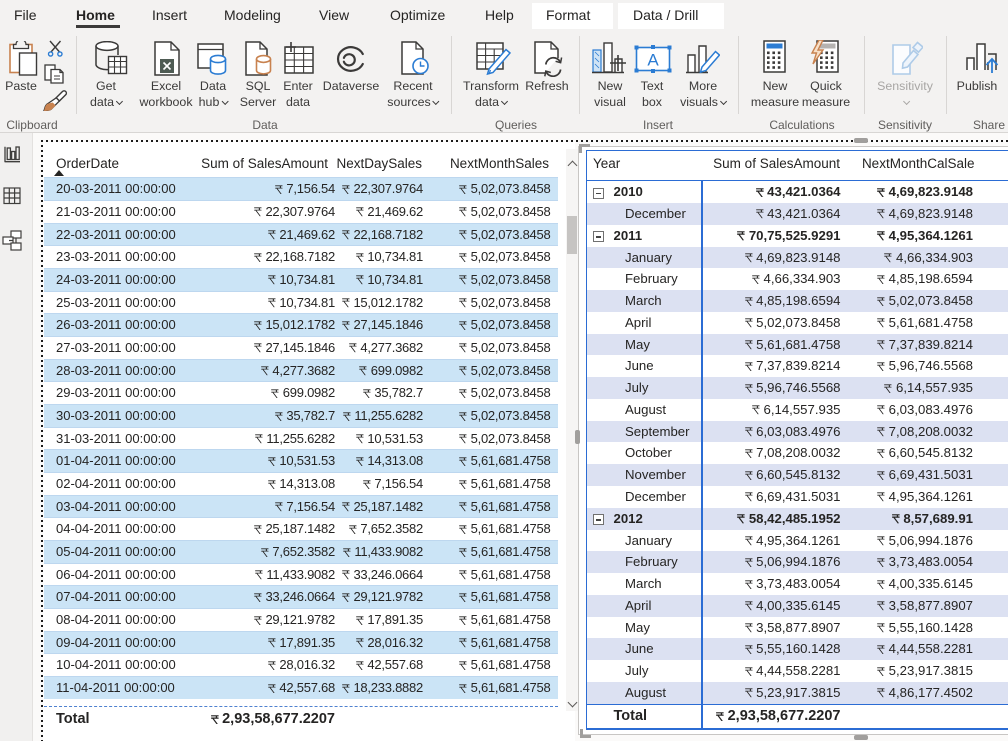 Image resolution: width=1008 pixels, height=741 pixels. What do you see at coordinates (653, 60) in the screenshot?
I see `svg-text: A` at bounding box center [653, 60].